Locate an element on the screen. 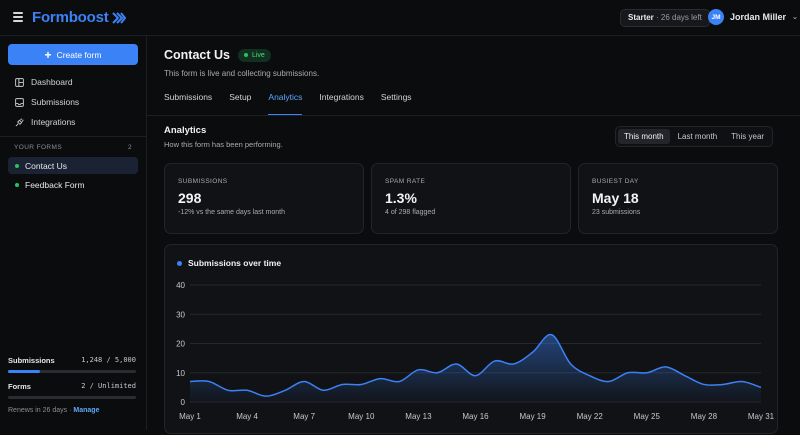  stat-label: SUBMISSIONS is located at coordinates (270, 181).